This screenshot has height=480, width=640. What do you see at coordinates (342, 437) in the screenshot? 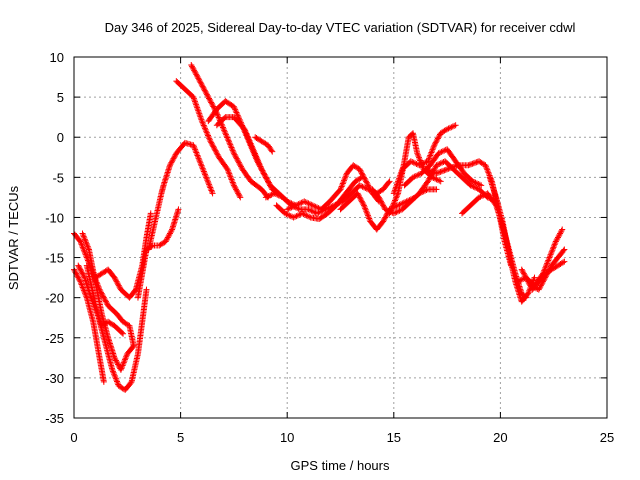
I see `x-tick-labels: 0 5 10 15 20 25` at bounding box center [342, 437].